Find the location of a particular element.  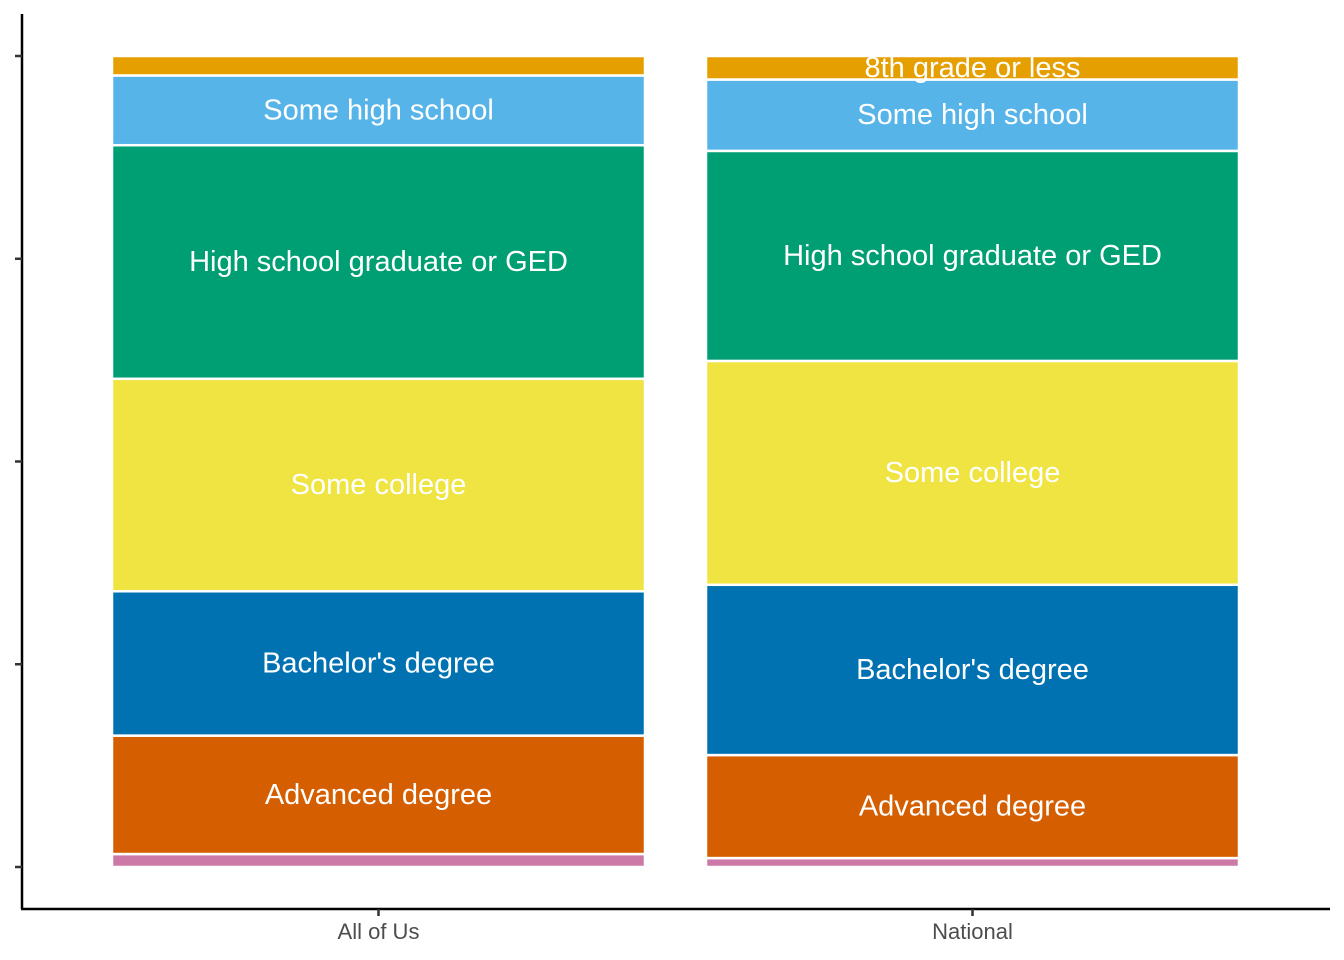

segment-label-national-advanced-degree: Advanced degree is located at coordinates (972, 807).